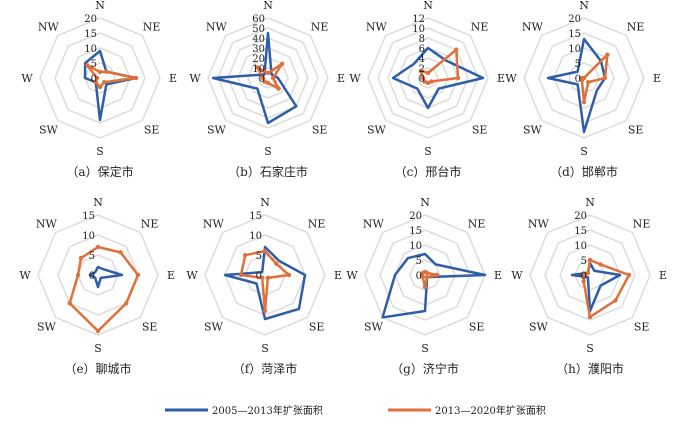  I want to click on panel-caption: （c）邢台市, so click(428, 171).